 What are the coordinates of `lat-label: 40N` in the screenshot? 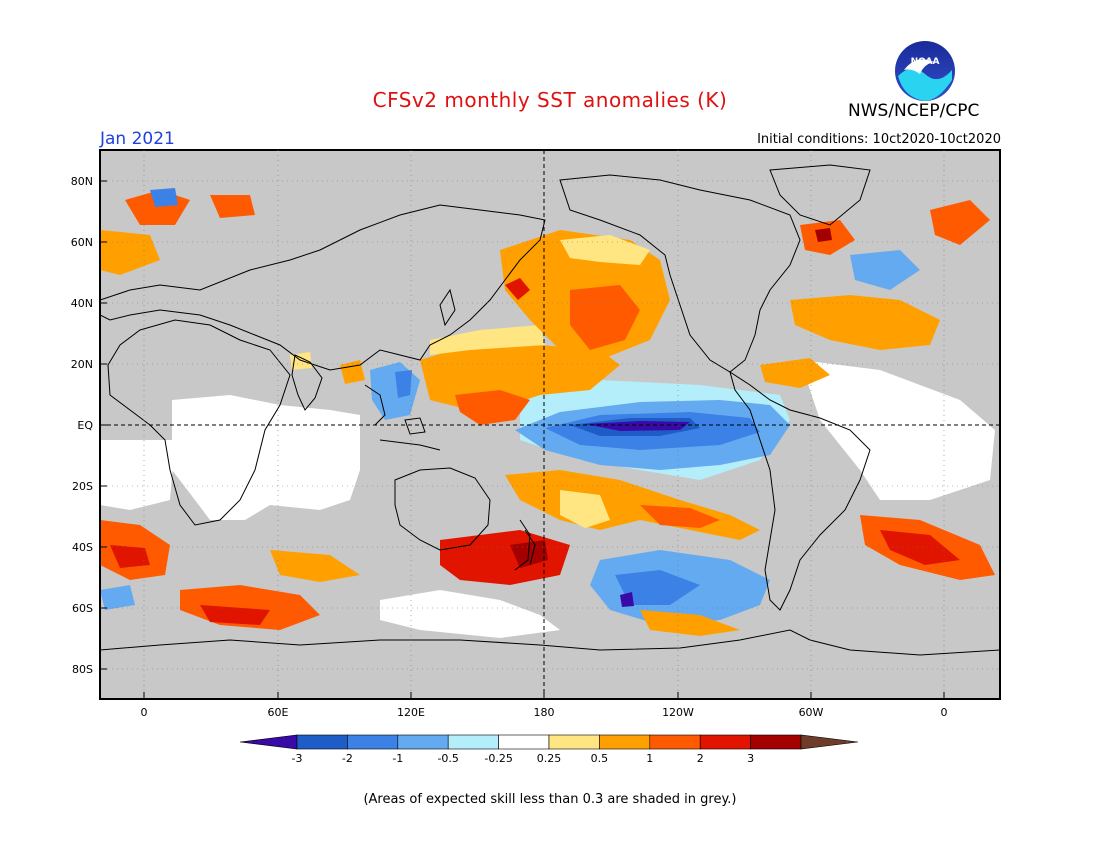 It's located at (82, 303).